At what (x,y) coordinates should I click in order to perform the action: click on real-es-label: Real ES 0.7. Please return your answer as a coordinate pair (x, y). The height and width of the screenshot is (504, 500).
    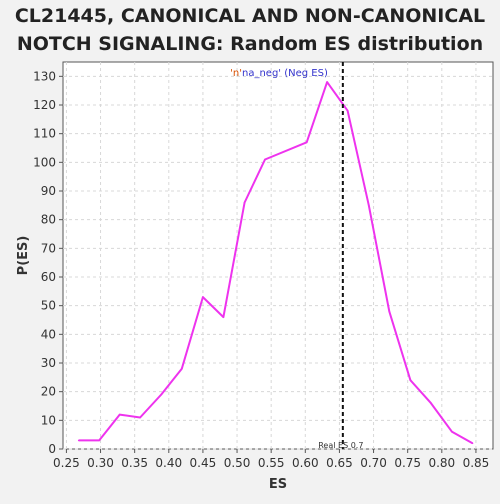
    Looking at the image, I should click on (340, 445).